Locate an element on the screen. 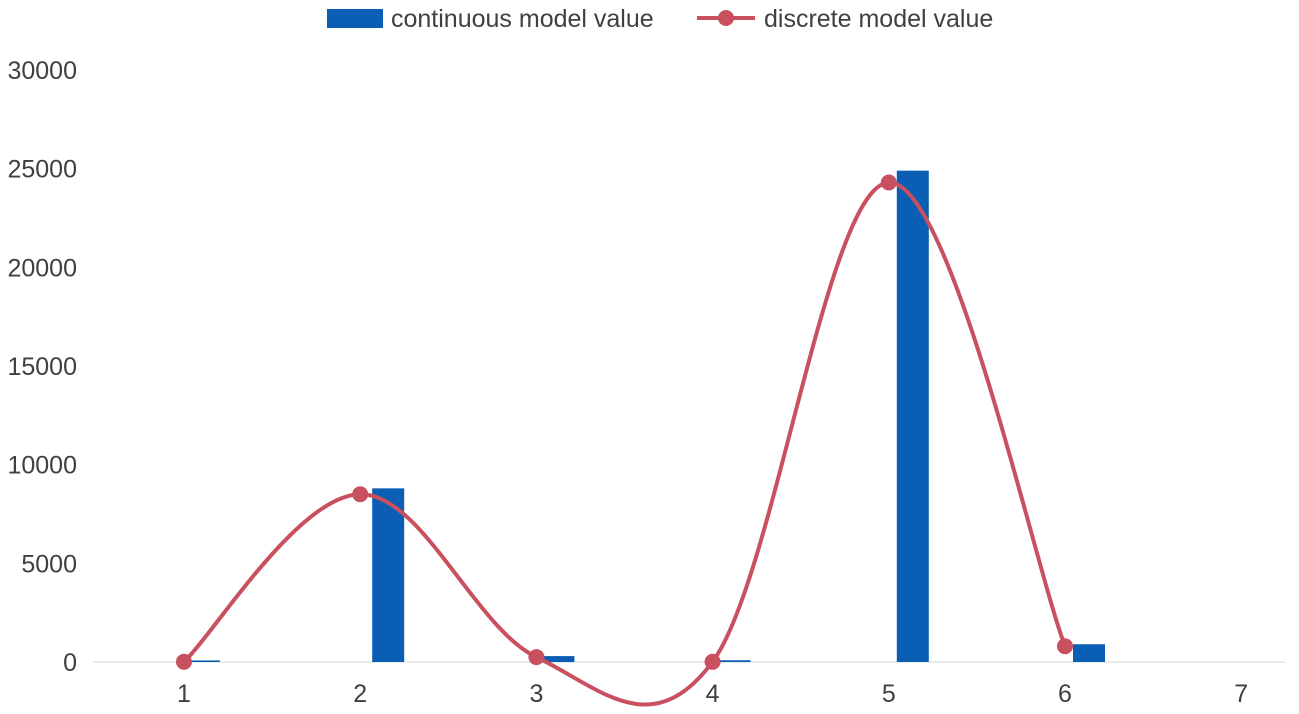 The width and height of the screenshot is (1299, 714). y-tick-label: 25000 is located at coordinates (42, 170).